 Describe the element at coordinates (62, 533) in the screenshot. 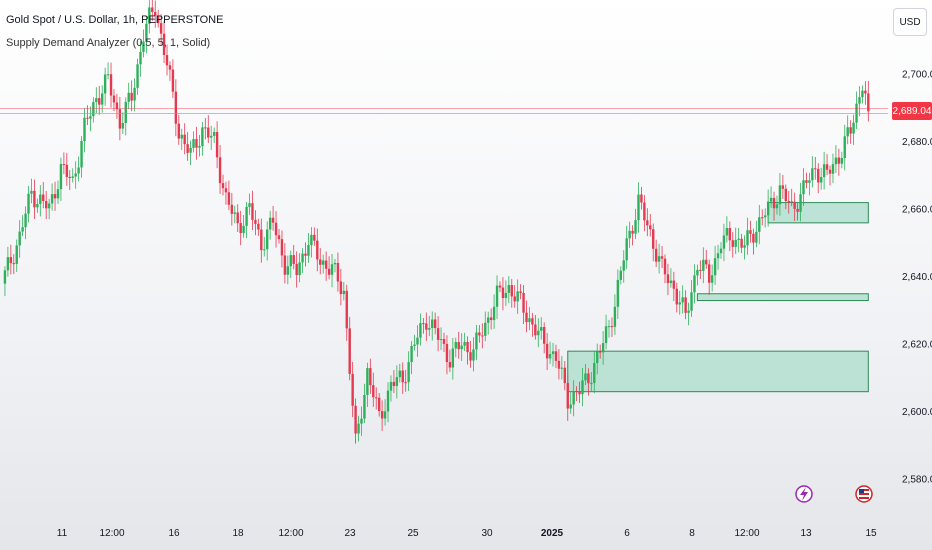

I see `x-tick-label: 11` at that location.